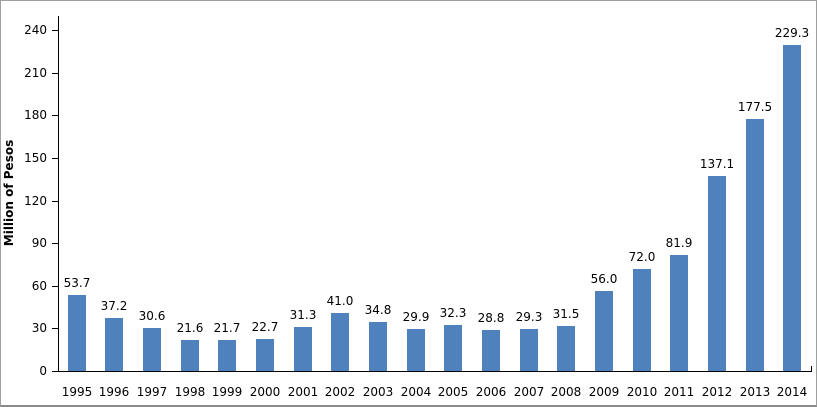 This screenshot has width=817, height=407. I want to click on bar-value-label: 72.0, so click(642, 257).